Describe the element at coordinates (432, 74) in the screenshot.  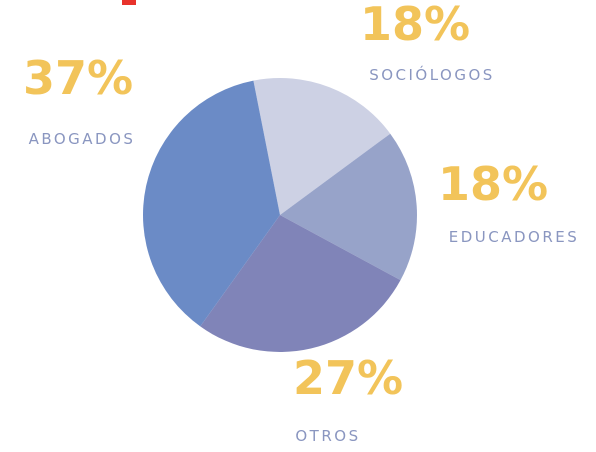
I see `category-label: SOCIÓLOGOS` at that location.